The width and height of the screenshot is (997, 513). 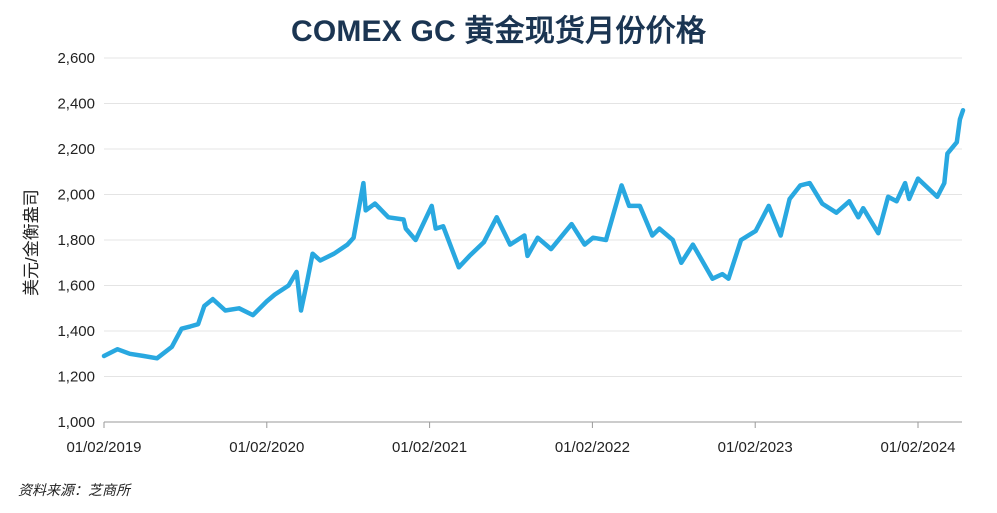 What do you see at coordinates (76, 377) in the screenshot?
I see `y-tick-label: 1,200` at bounding box center [76, 377].